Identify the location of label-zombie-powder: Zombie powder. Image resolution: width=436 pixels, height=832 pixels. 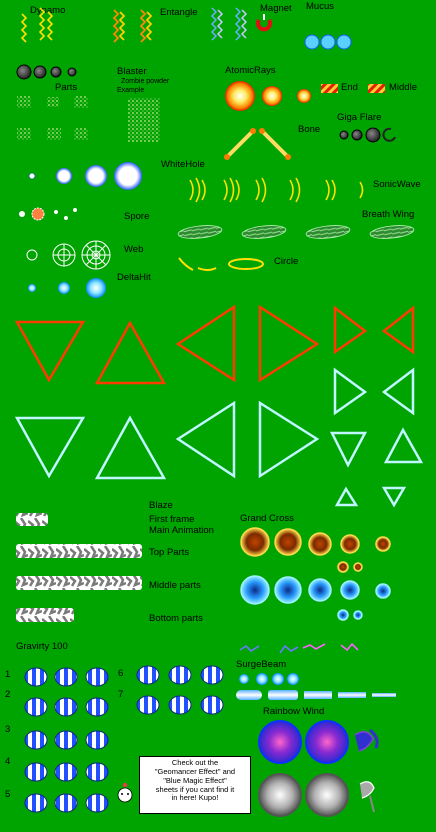
(145, 81).